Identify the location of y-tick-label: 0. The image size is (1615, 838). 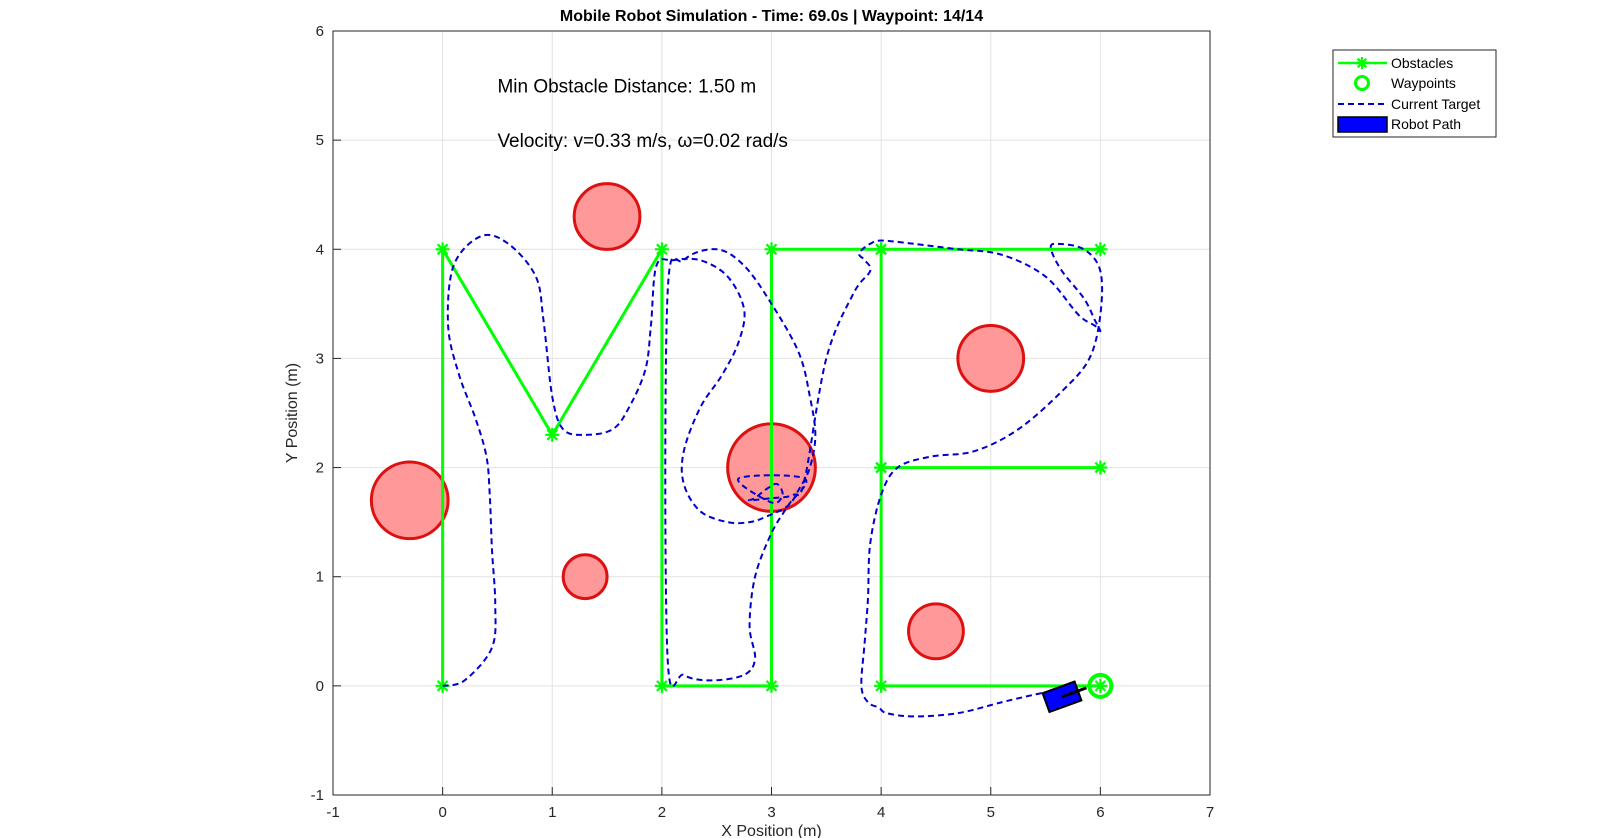
(320, 686).